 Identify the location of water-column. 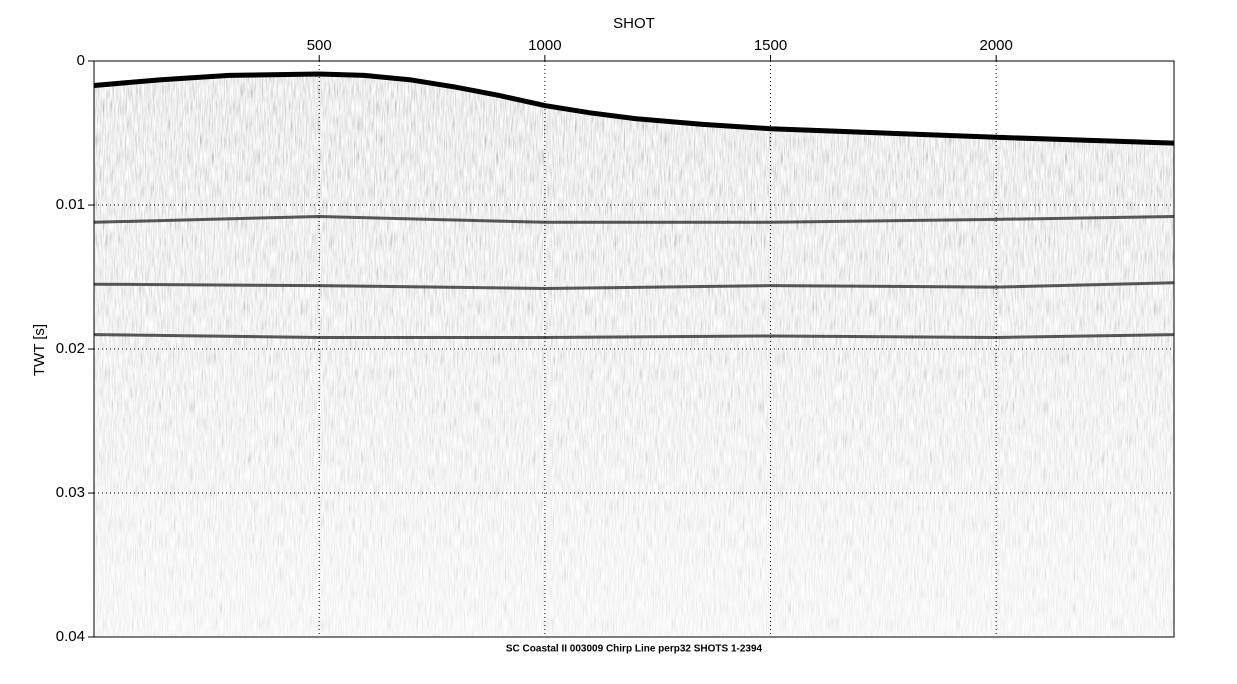
(634, 102).